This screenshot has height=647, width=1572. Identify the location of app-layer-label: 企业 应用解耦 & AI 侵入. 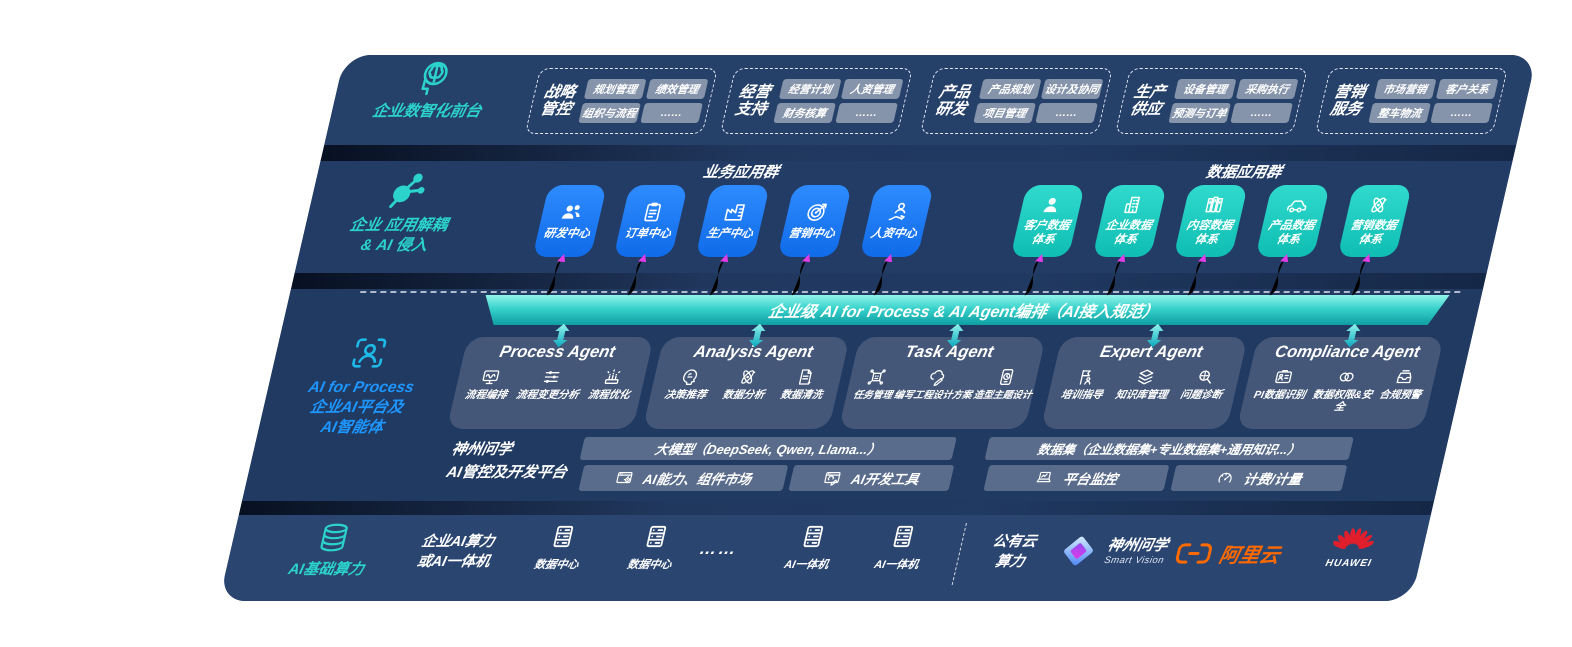
(399, 236).